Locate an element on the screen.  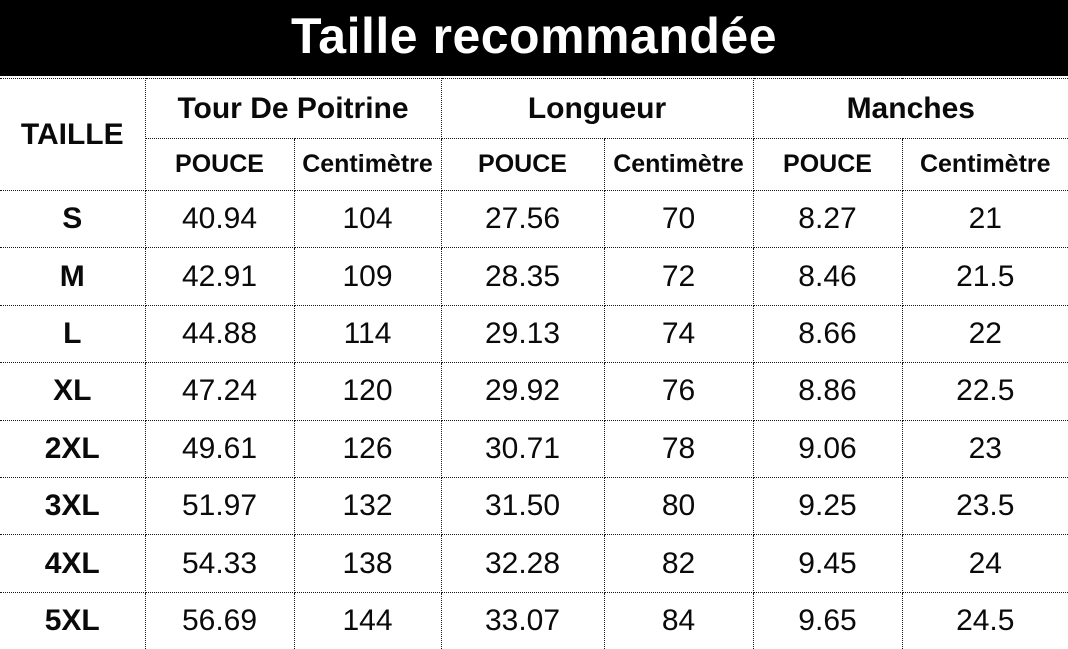
value-cell: 8.46 is located at coordinates (827, 276).